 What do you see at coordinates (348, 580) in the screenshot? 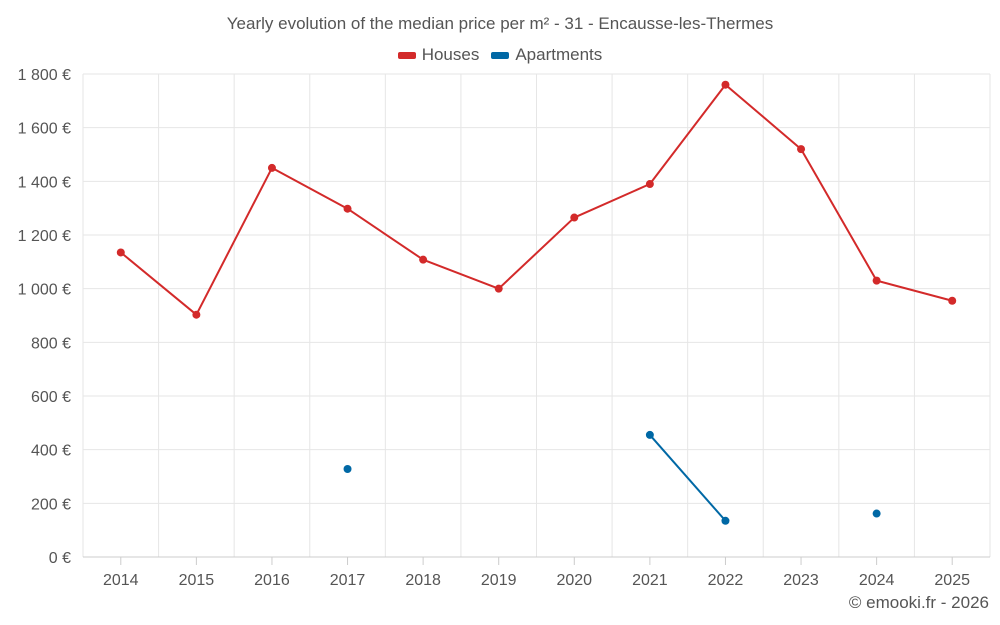
I see `x-tick-label: 2017` at bounding box center [348, 580].